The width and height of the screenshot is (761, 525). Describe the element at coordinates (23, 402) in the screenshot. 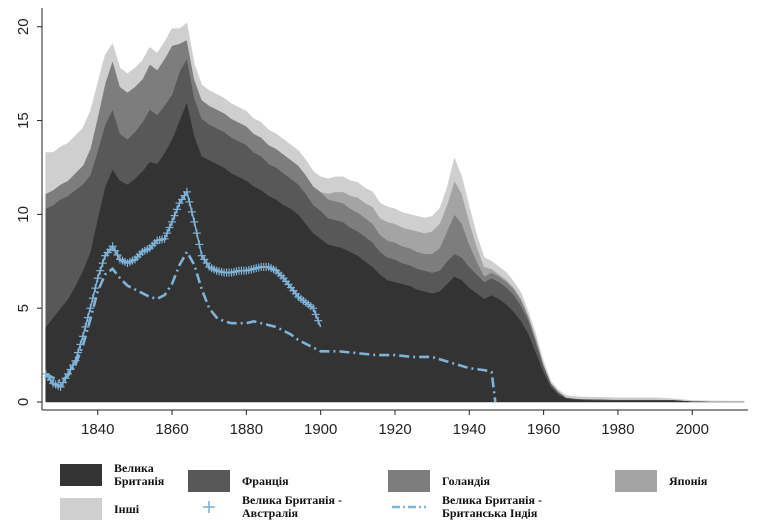

I see `y-tick-label-0: 0` at that location.